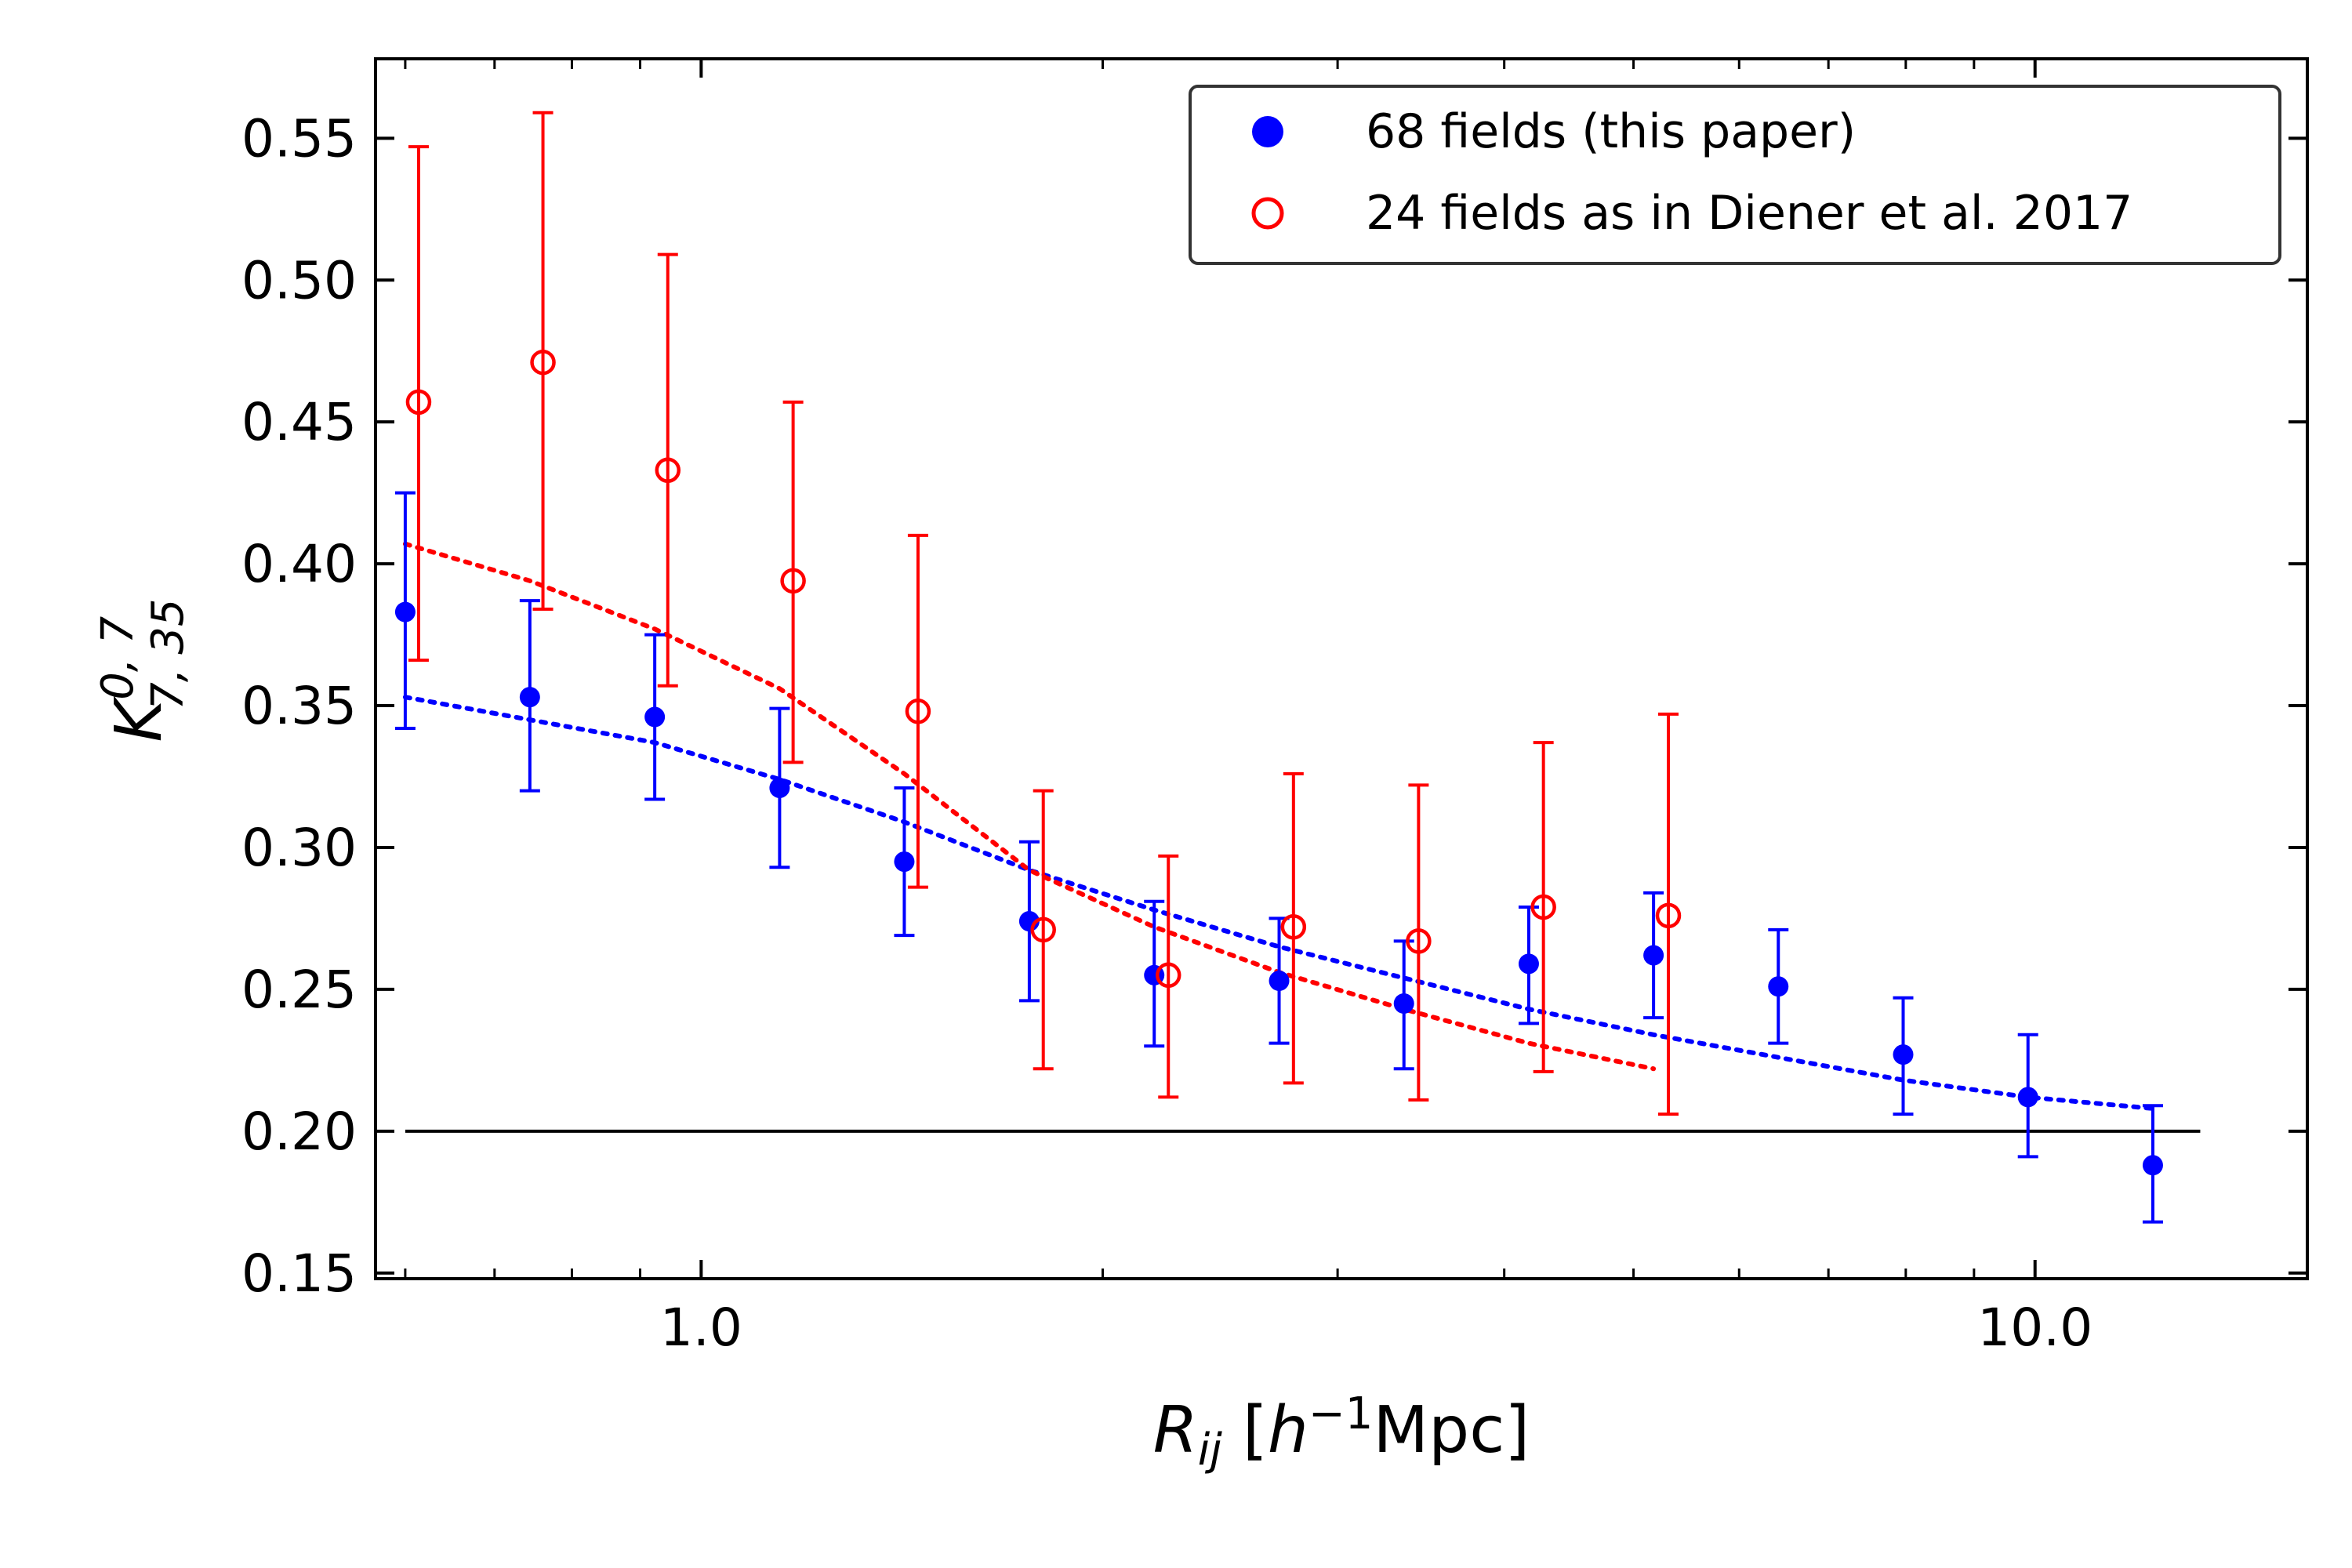 The width and height of the screenshot is (2352, 1568). I want to click on y-tick-labels: 0.15 0.20 0.25 0.30 0.35 0.40 0.45 0.50 0.55, so click(299, 705).